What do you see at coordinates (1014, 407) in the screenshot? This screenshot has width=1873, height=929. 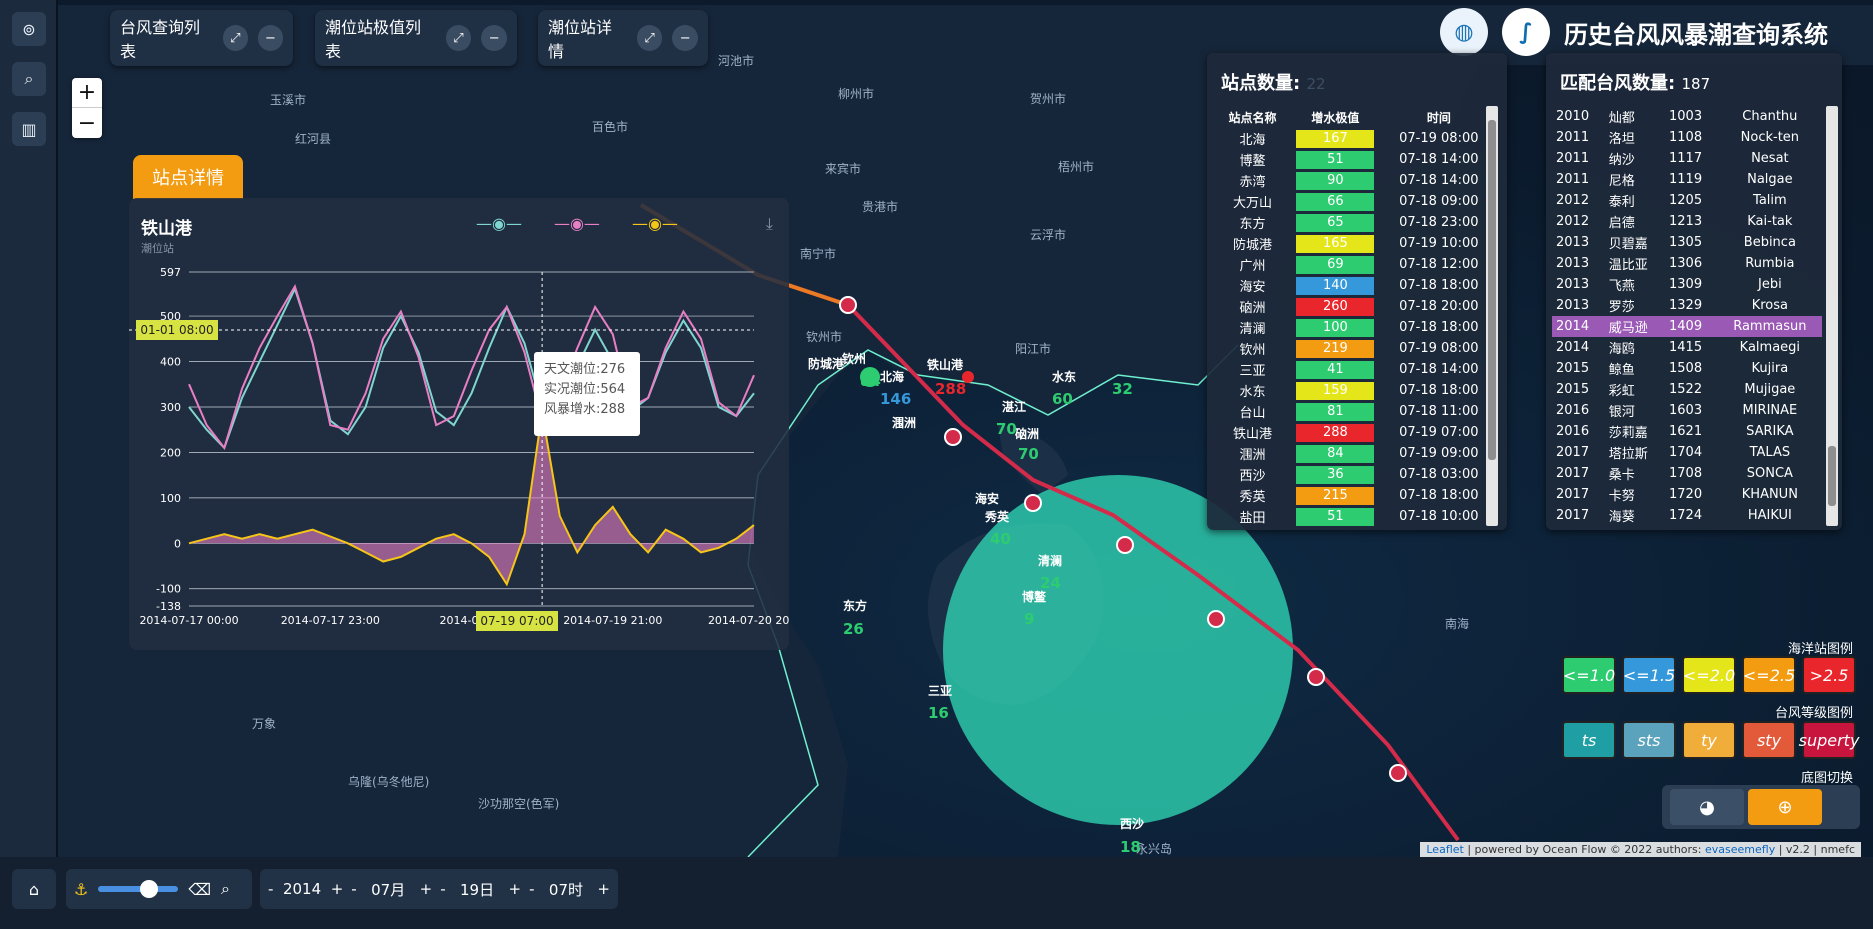 I see `station-label: 湛江` at bounding box center [1014, 407].